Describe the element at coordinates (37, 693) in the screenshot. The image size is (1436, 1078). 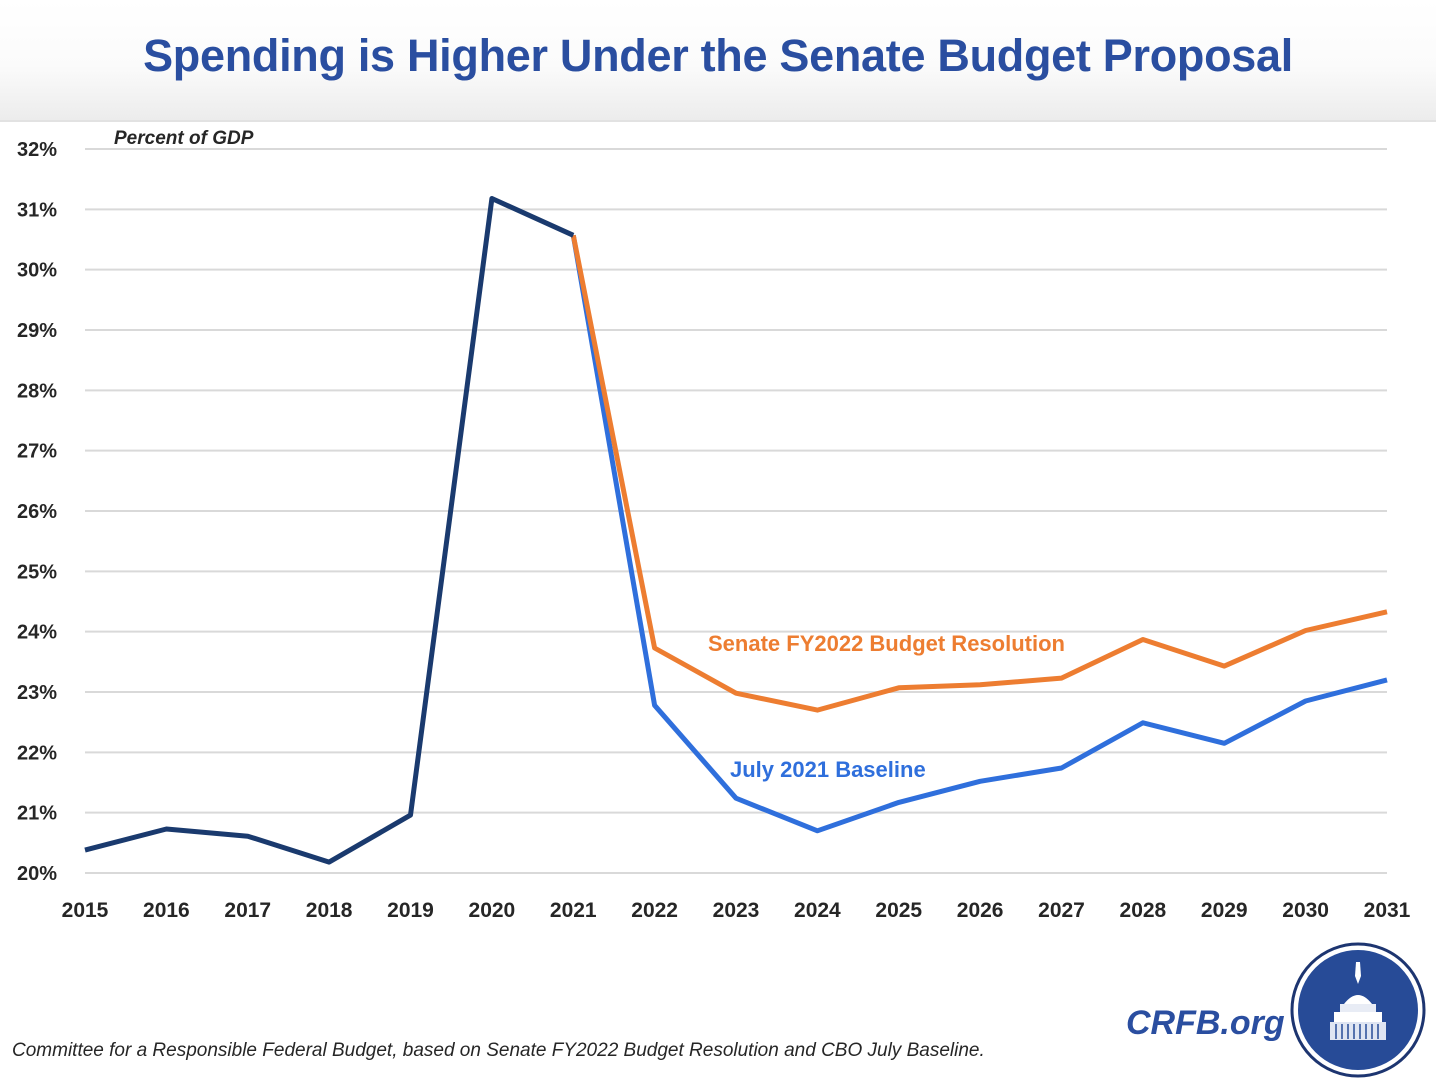
I see `y-tick-label: 23%` at that location.